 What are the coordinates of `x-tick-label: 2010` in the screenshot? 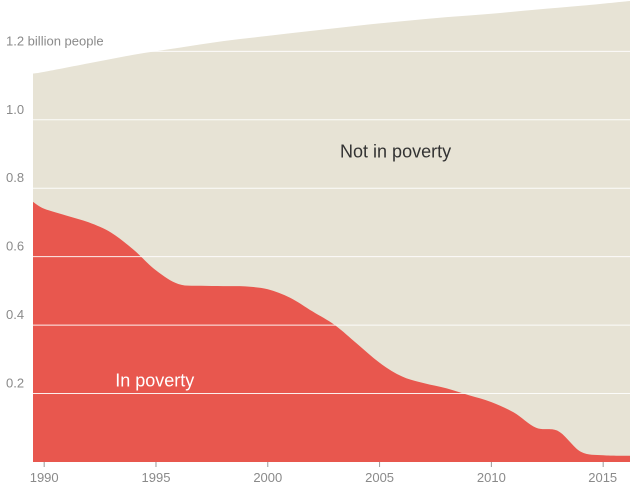 It's located at (491, 477).